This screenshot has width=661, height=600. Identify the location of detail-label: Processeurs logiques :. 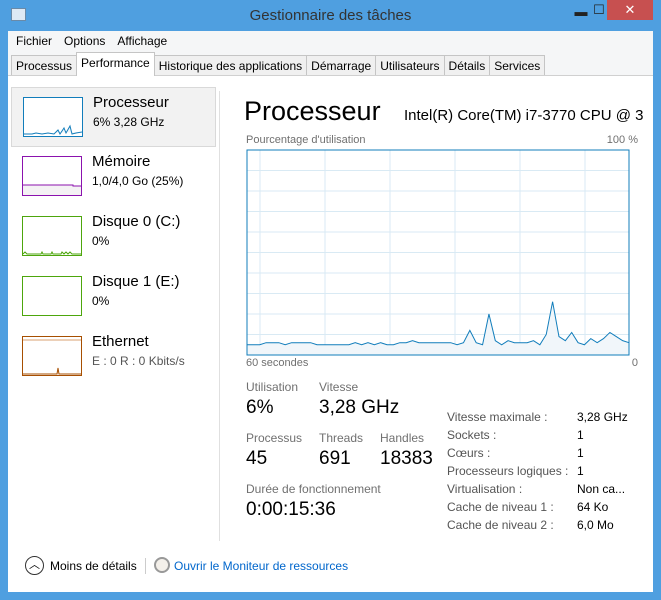
(508, 471).